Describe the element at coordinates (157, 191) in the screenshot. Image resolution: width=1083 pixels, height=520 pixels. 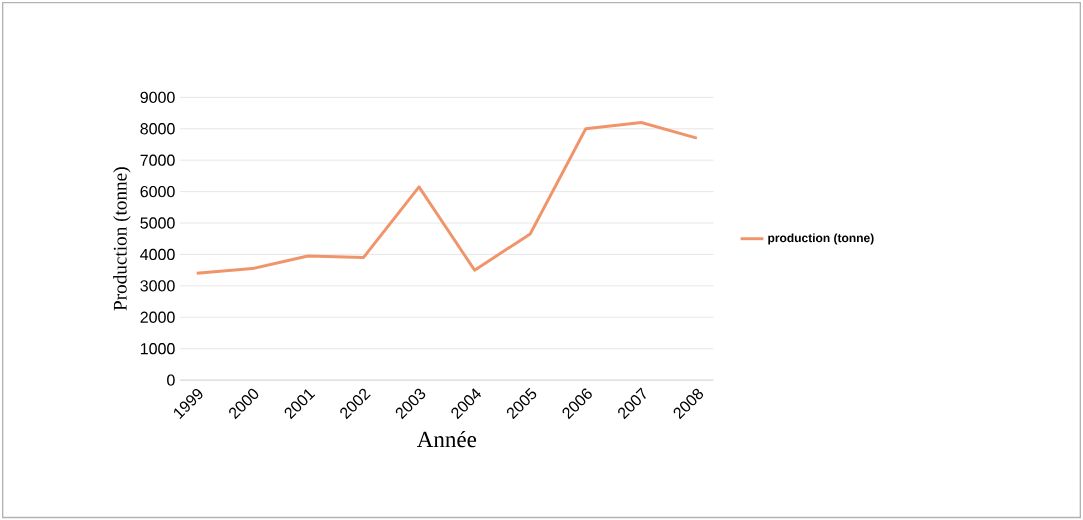
I see `y-tick-label: 6000` at that location.